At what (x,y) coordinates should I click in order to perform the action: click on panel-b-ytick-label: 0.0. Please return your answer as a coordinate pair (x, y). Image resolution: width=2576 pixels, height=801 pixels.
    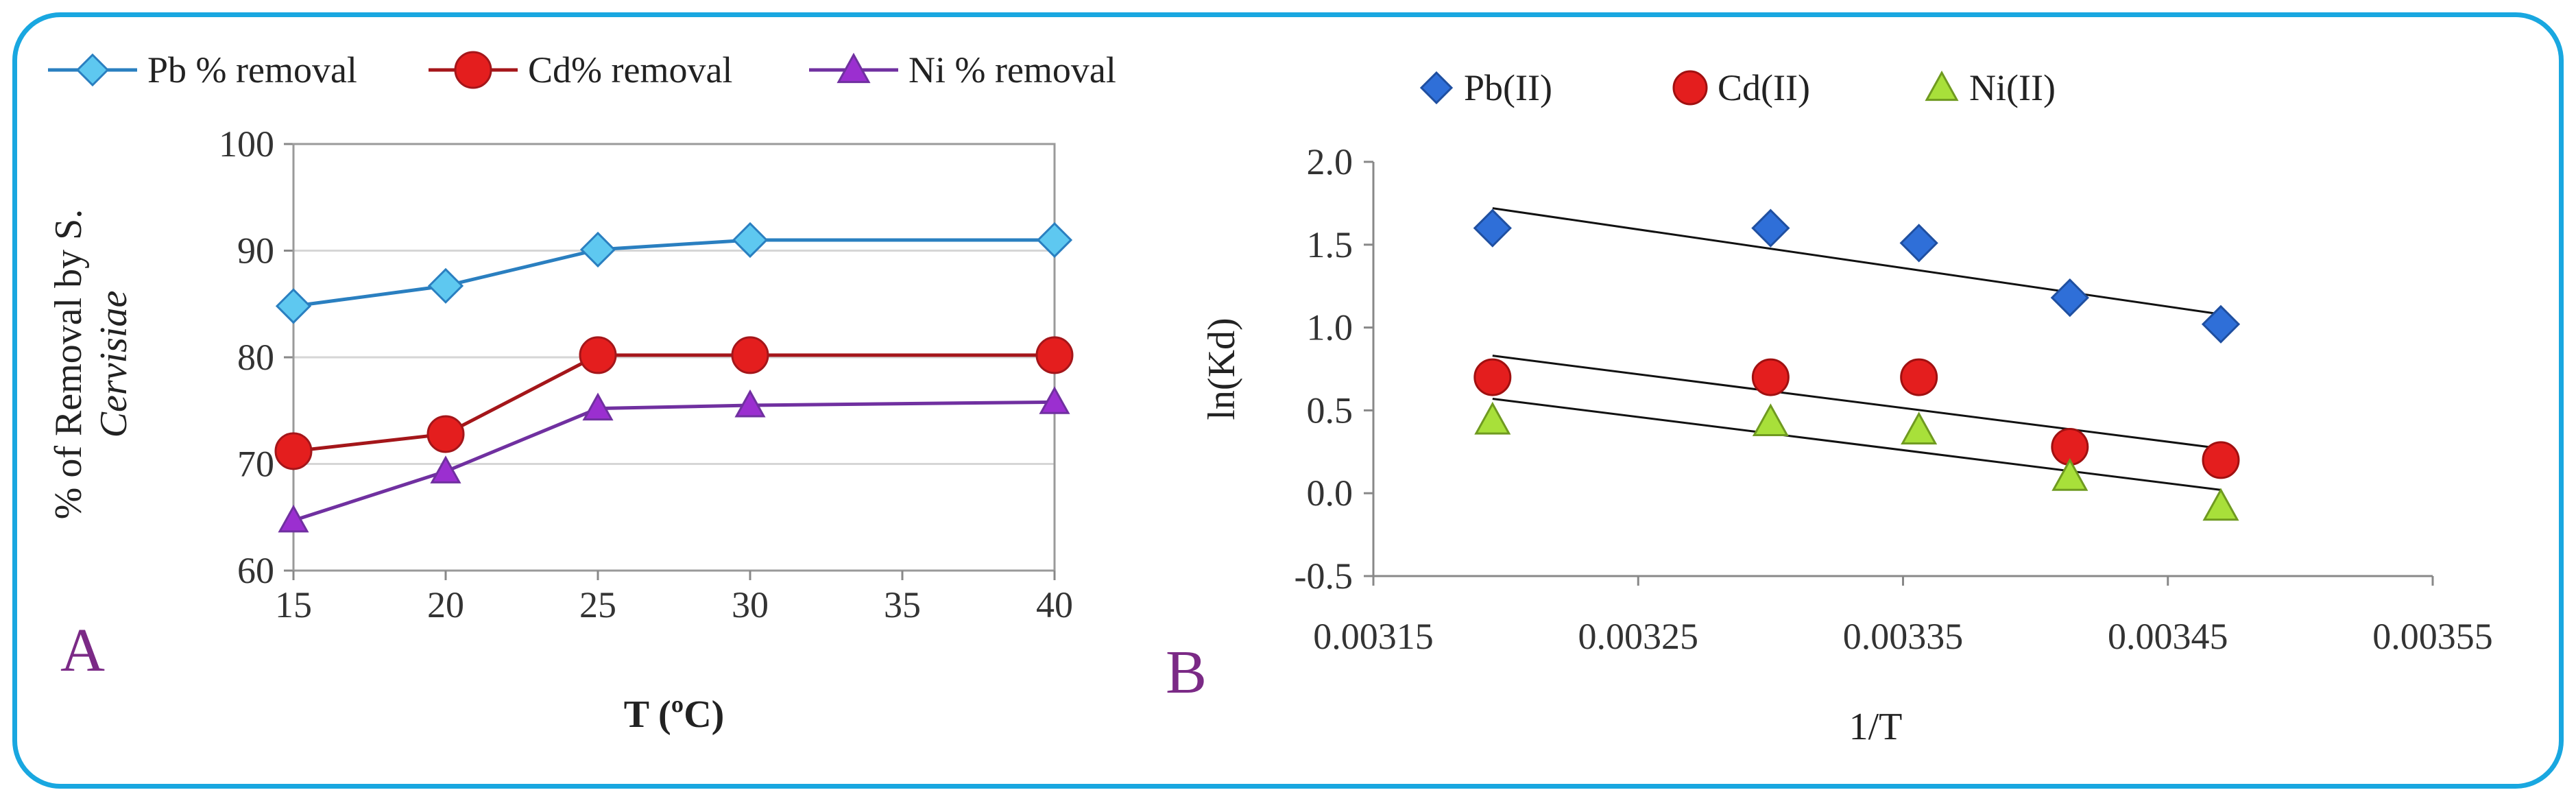
    Looking at the image, I should click on (1330, 494).